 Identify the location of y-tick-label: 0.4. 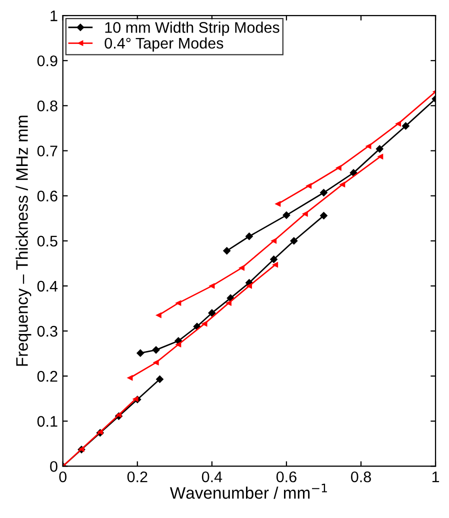
(47, 286).